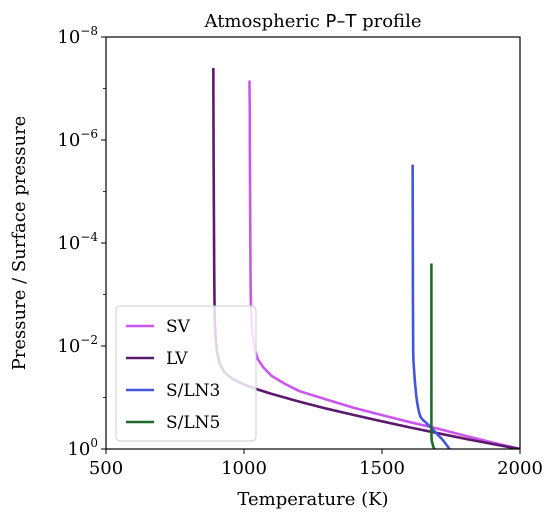 The height and width of the screenshot is (519, 558). What do you see at coordinates (316, 464) in the screenshot?
I see `x-axis: 500 1000 1500 2000` at bounding box center [316, 464].